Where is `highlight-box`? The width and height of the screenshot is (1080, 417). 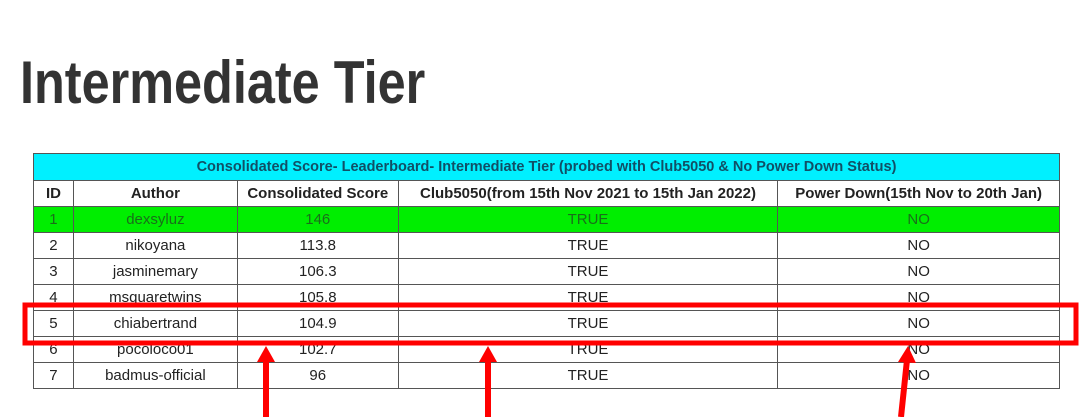
highlight-box is located at coordinates (550, 324).